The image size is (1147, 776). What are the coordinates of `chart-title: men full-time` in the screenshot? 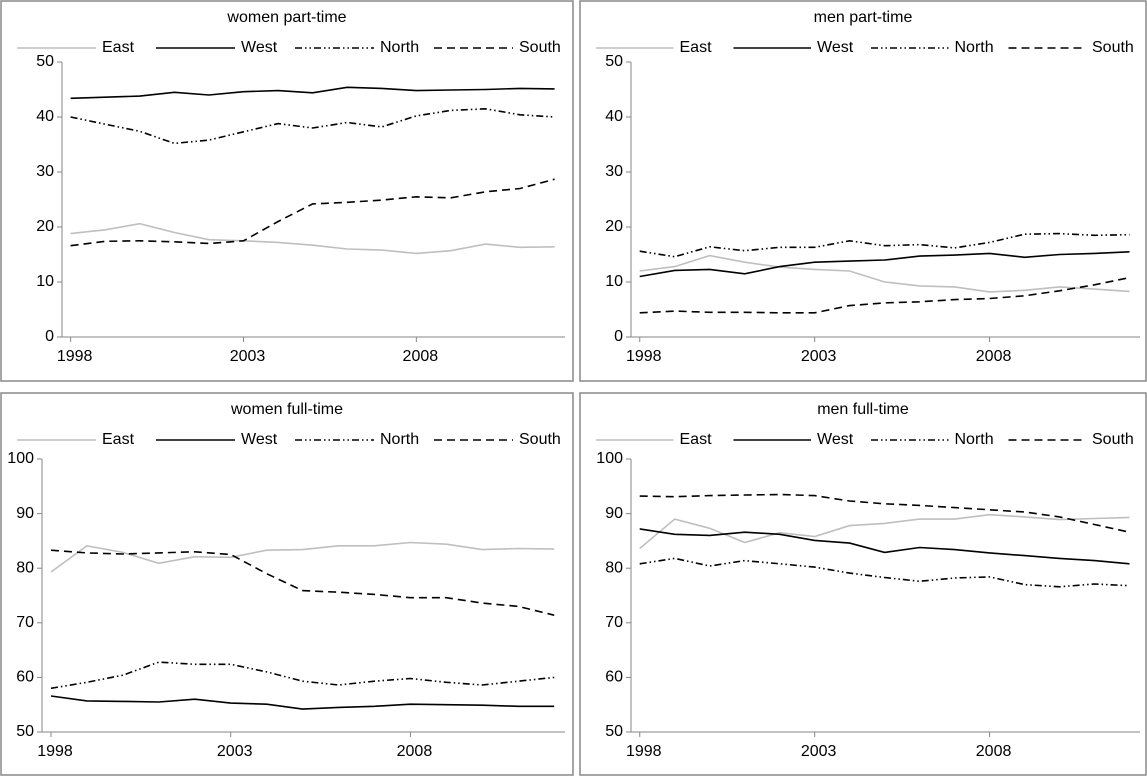 It's located at (863, 409).